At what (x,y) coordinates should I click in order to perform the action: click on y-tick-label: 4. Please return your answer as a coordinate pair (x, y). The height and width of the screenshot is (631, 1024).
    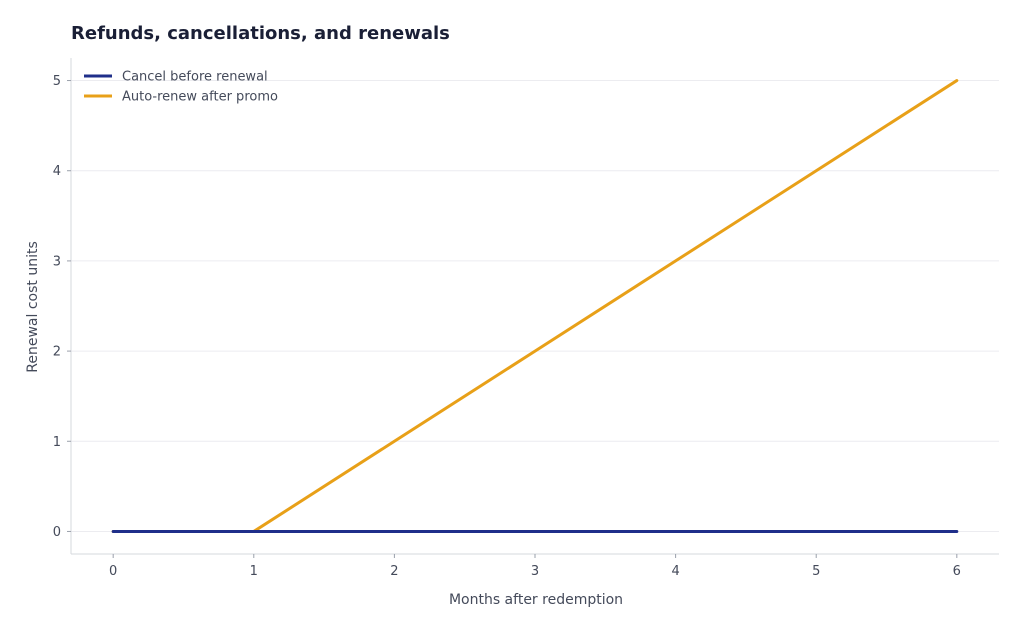
    Looking at the image, I should click on (57, 171).